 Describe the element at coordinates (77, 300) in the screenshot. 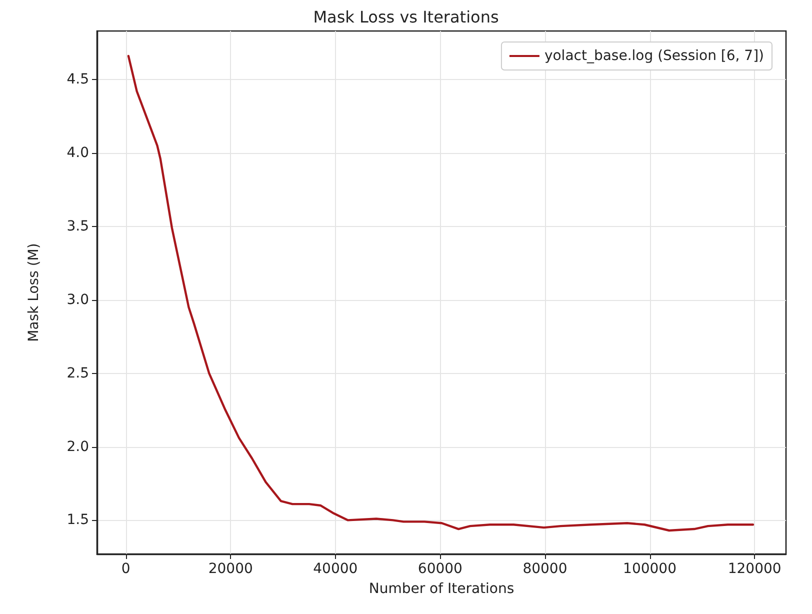

I see `y-tick-label: 3.0` at that location.